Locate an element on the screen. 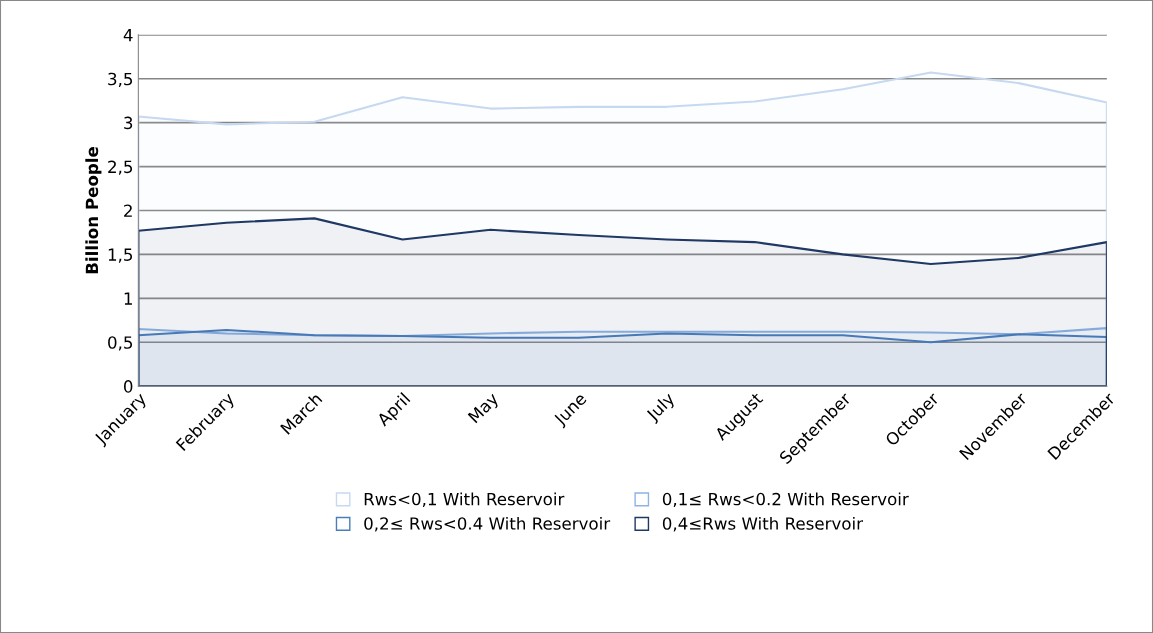 The height and width of the screenshot is (633, 1153). legend-label: 0,2≤ Rws<0.4 With Reservoir is located at coordinates (487, 524).